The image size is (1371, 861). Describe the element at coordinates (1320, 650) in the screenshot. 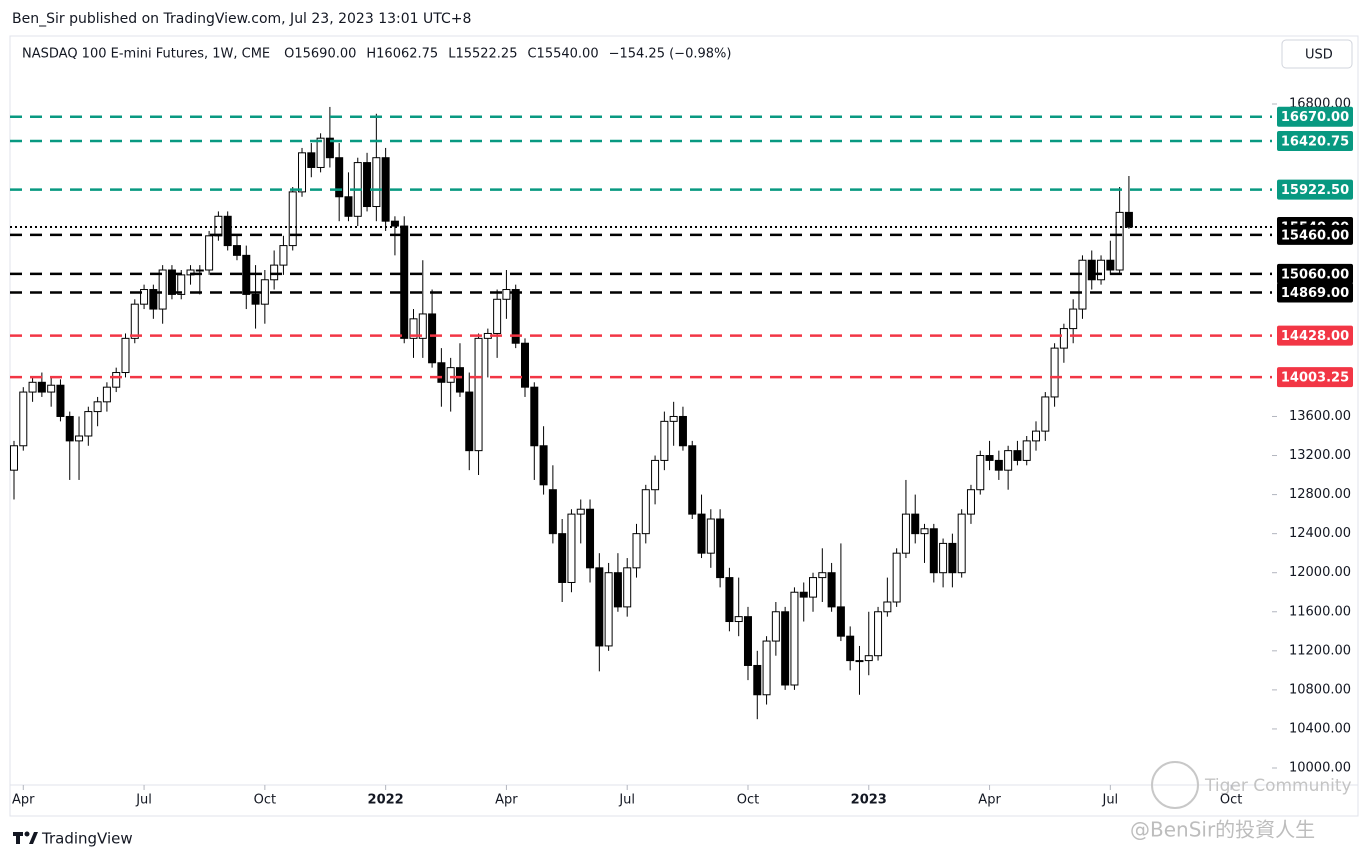

I see `y-tick-label: 11200.00` at that location.